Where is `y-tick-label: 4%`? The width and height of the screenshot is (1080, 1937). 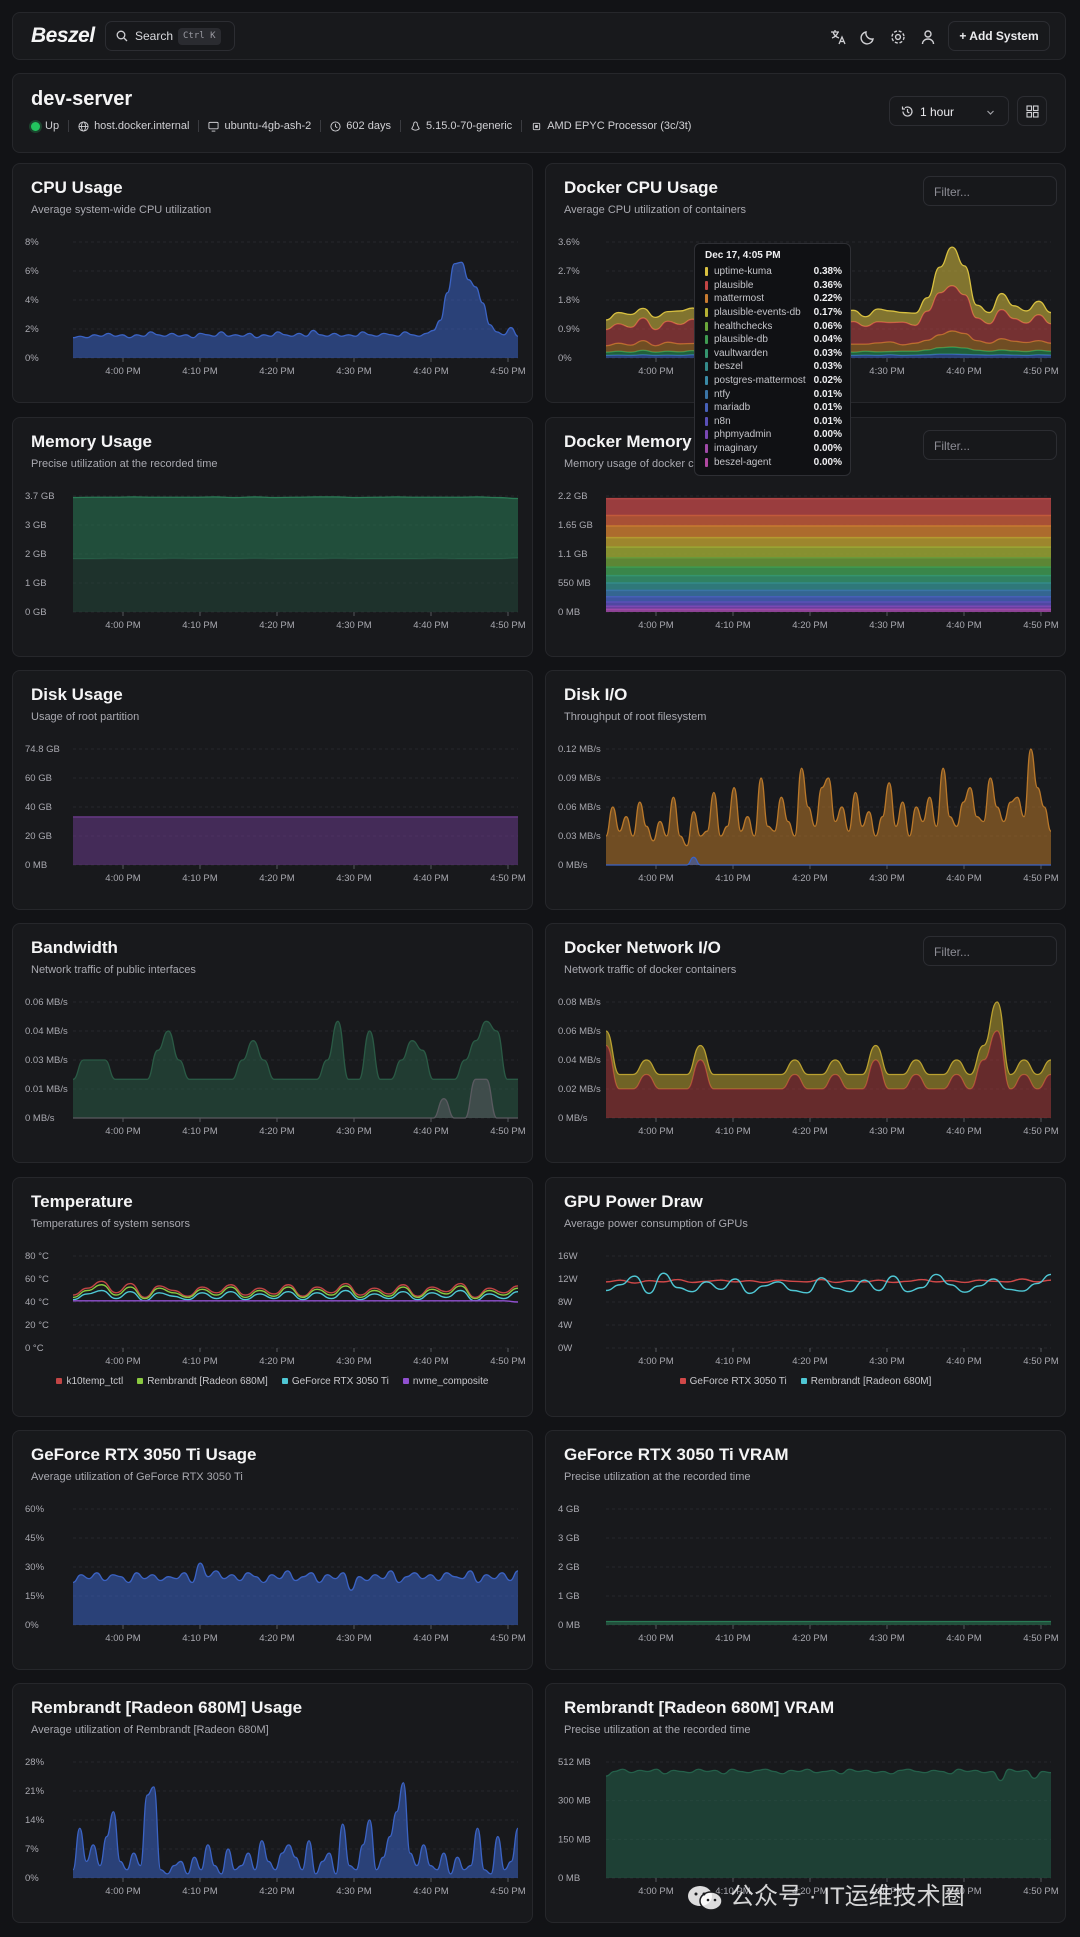
y-tick-label: 4% is located at coordinates (32, 300).